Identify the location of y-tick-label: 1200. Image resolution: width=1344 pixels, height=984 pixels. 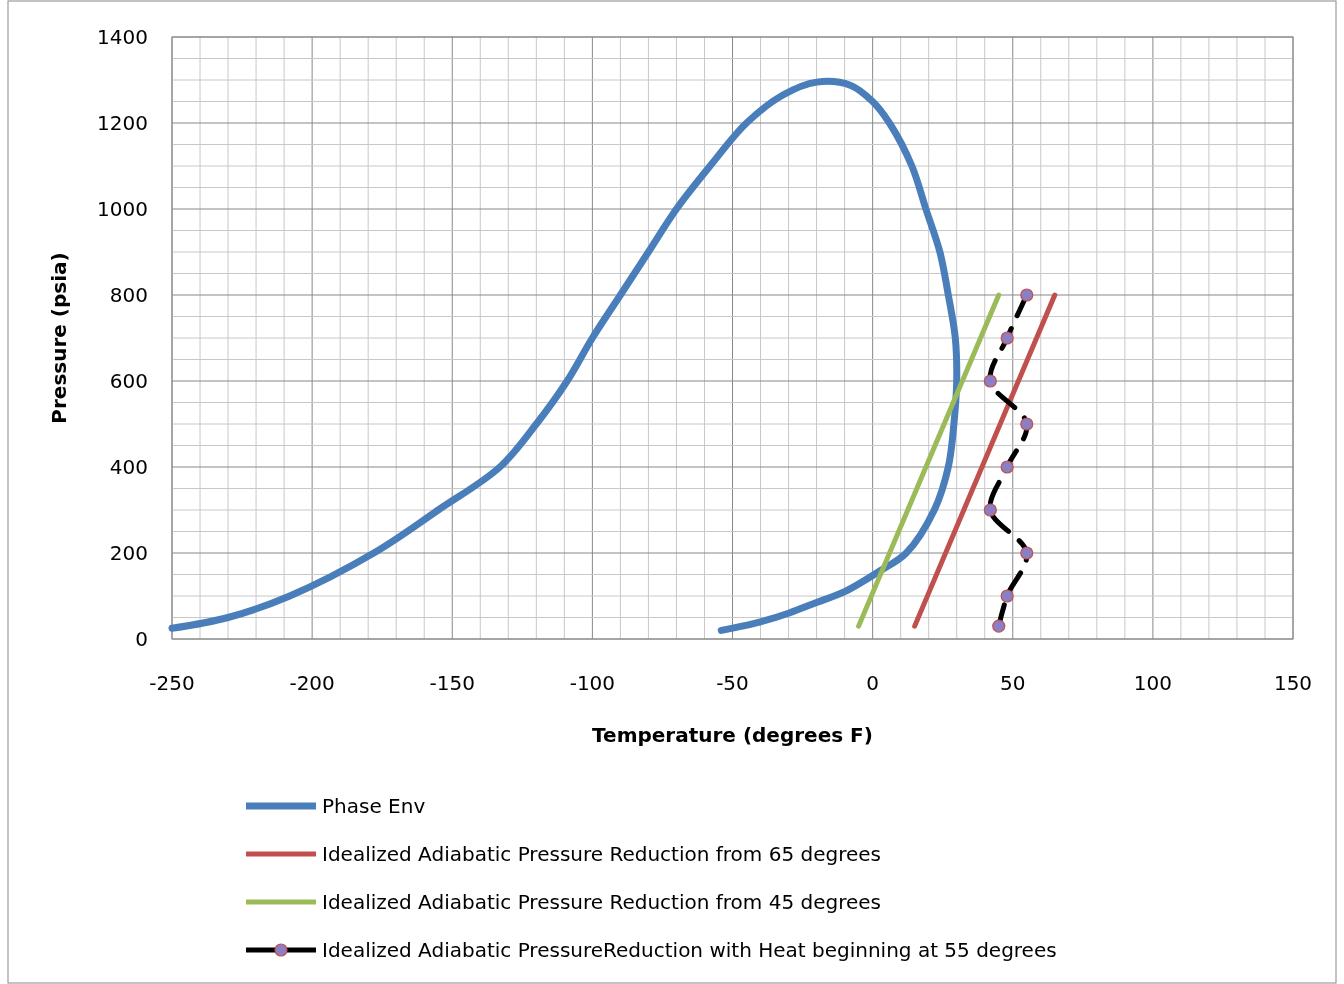
(122, 123).